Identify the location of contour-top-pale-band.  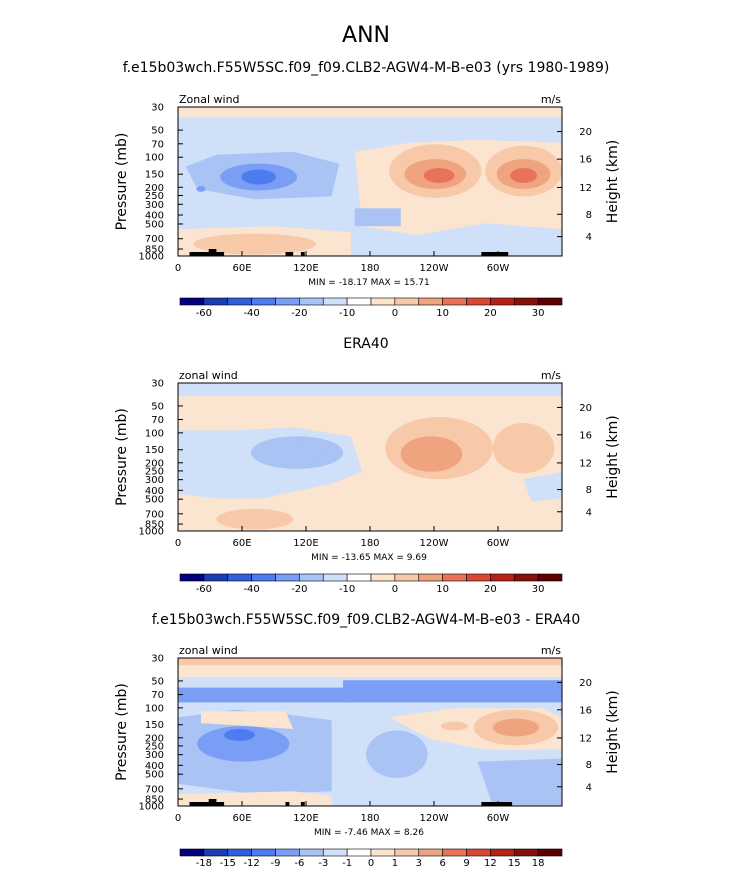
(370, 671).